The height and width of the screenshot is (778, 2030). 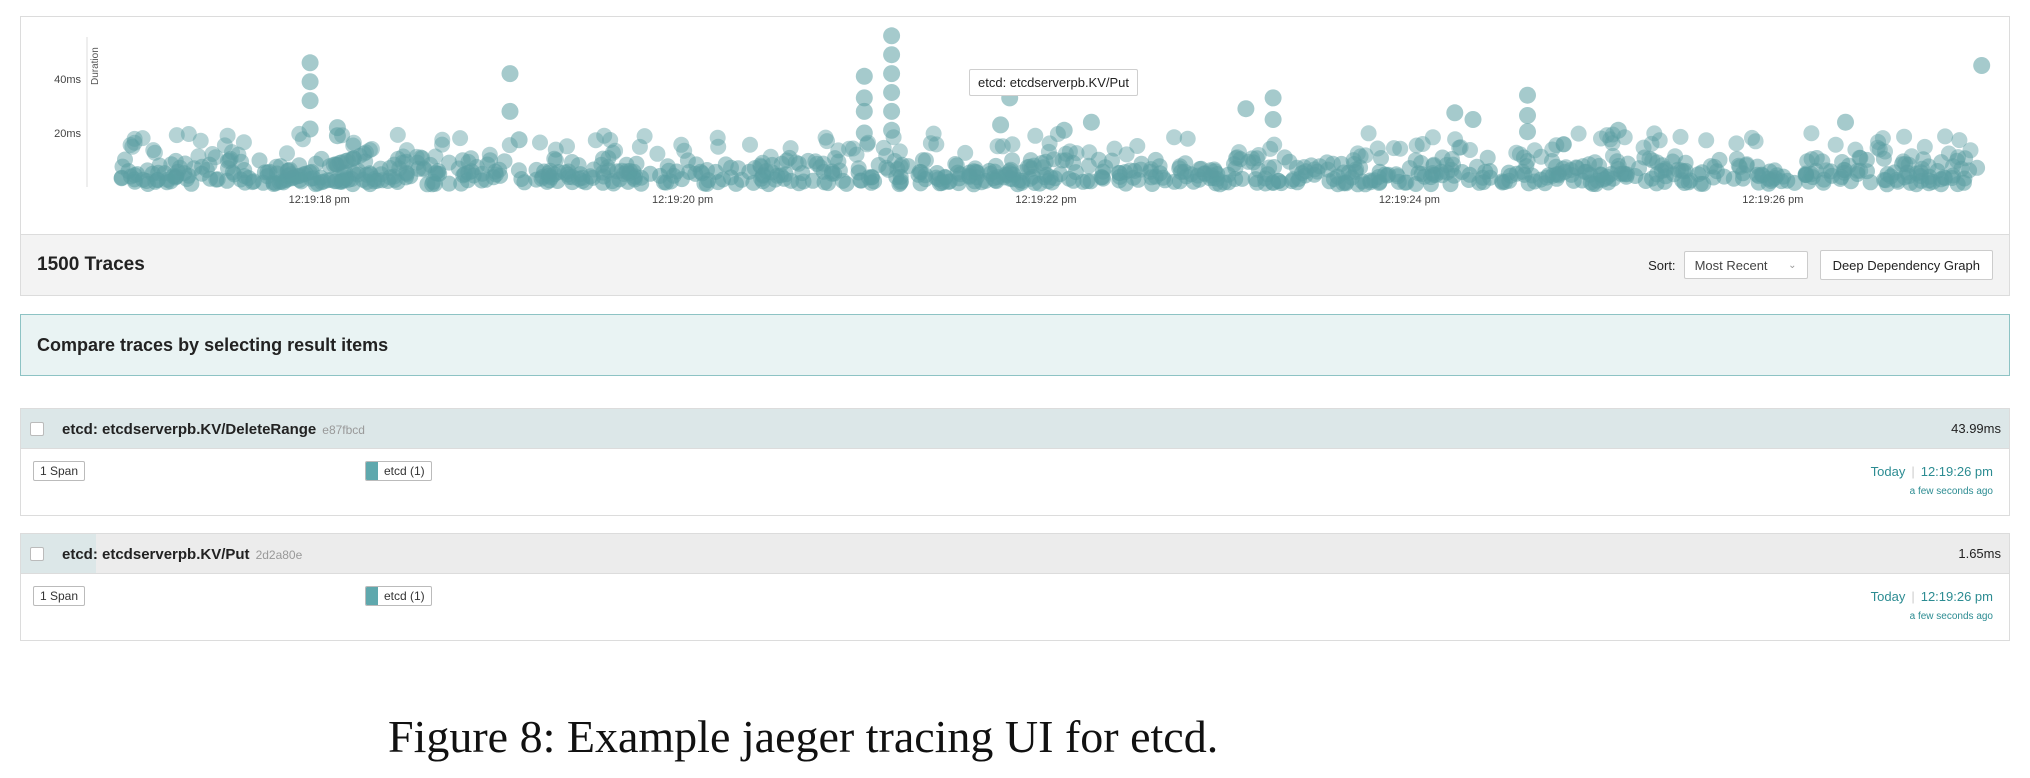 What do you see at coordinates (213, 429) in the screenshot?
I see `trace-title: etcd: etcdserverpb.KV/DeleteRange e87fbcd` at bounding box center [213, 429].